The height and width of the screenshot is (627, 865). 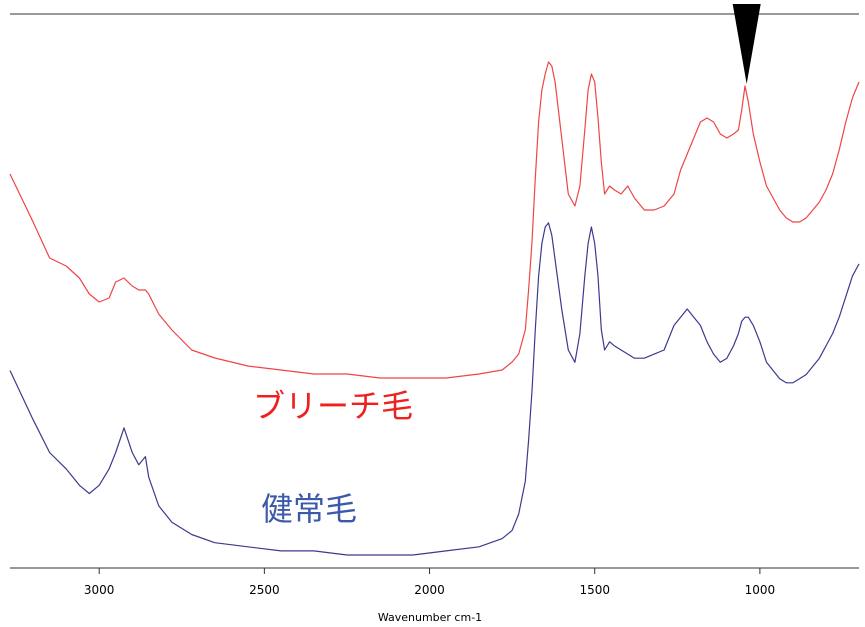 I want to click on x-axis-ticks: 3000 2500 2000 1500 1000, so click(x=429, y=582).